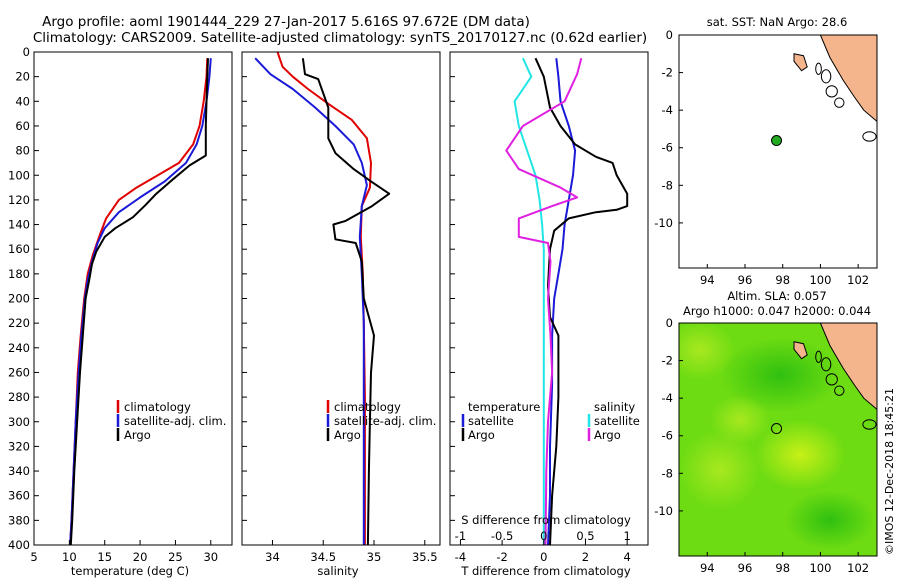 The height and width of the screenshot is (580, 900). What do you see at coordinates (19, 496) in the screenshot?
I see `y-tick-label: 360` at bounding box center [19, 496].